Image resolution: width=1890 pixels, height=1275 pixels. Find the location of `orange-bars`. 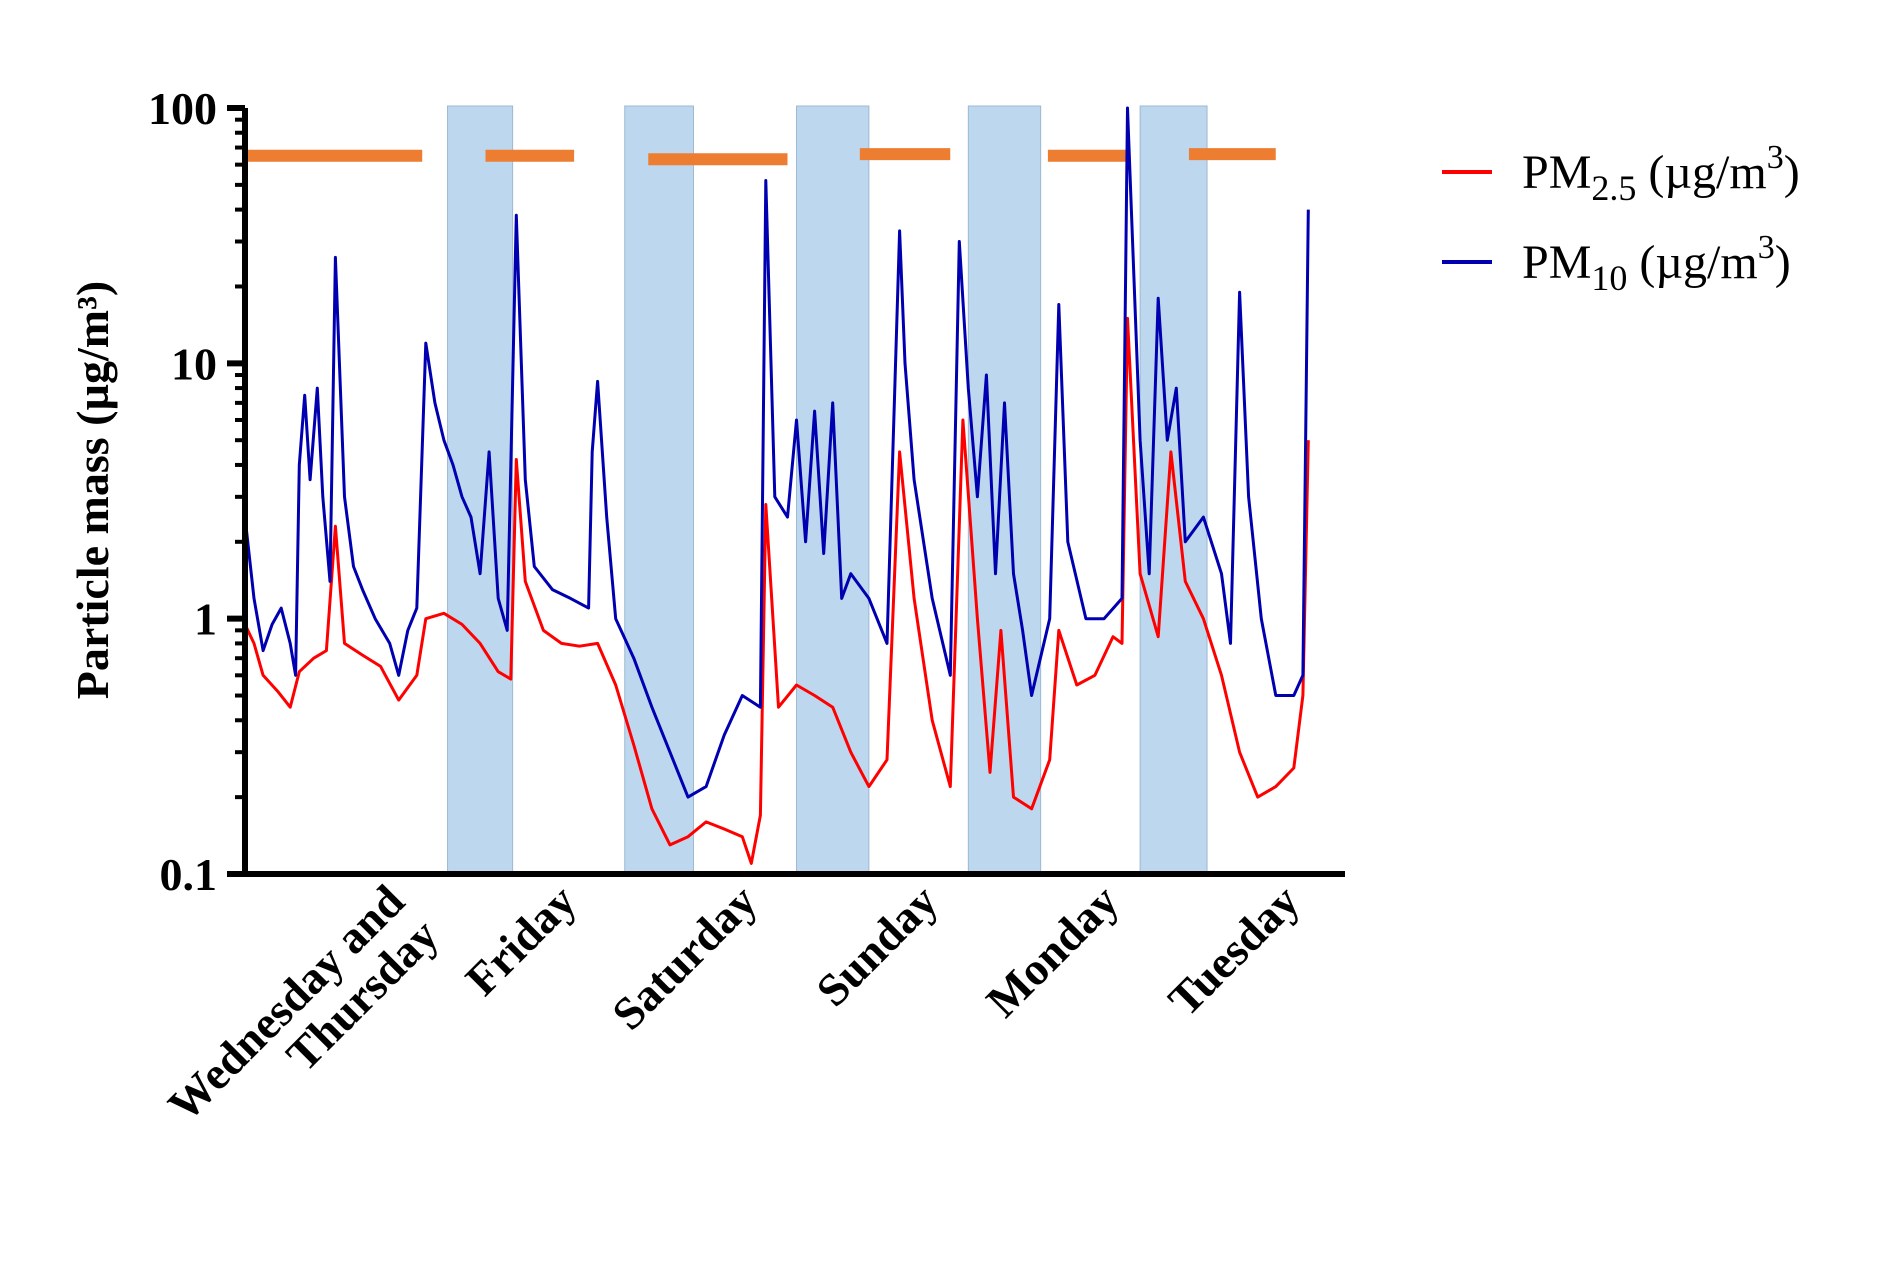

orange-bars is located at coordinates (760, 157).